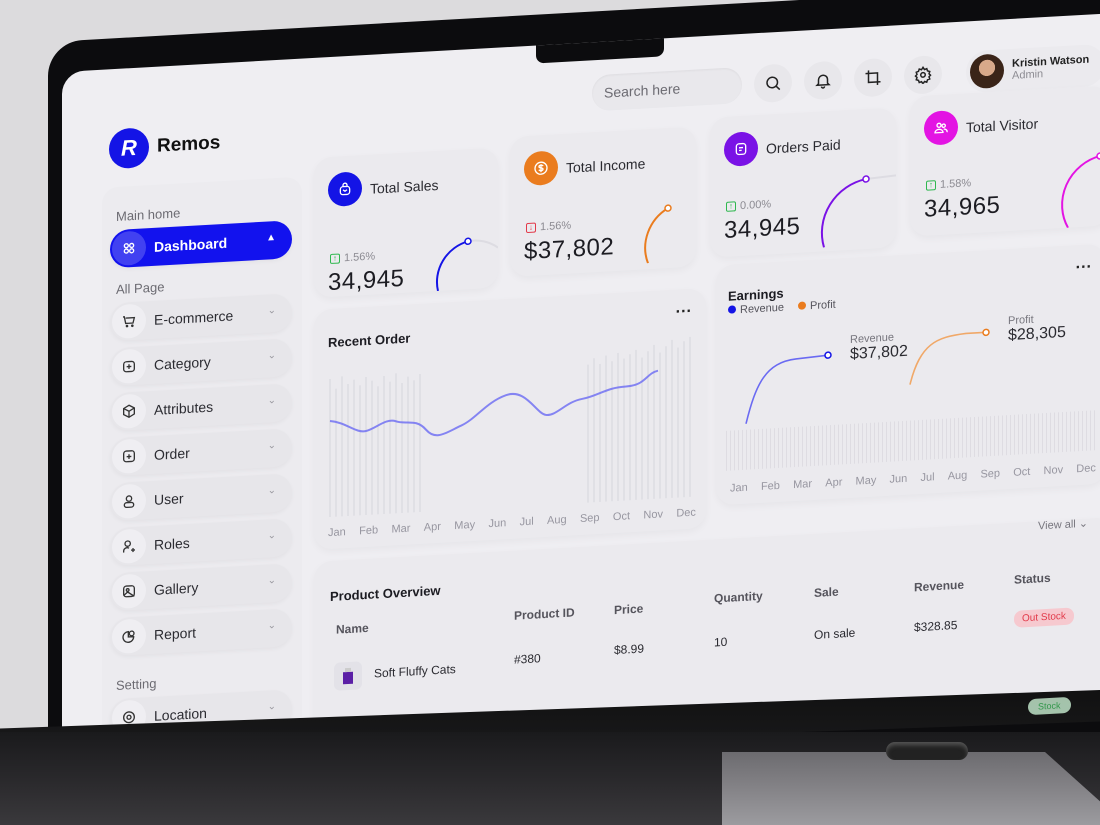  Describe the element at coordinates (201, 632) in the screenshot. I see `sidebar-item-report: Report ⌄` at that location.